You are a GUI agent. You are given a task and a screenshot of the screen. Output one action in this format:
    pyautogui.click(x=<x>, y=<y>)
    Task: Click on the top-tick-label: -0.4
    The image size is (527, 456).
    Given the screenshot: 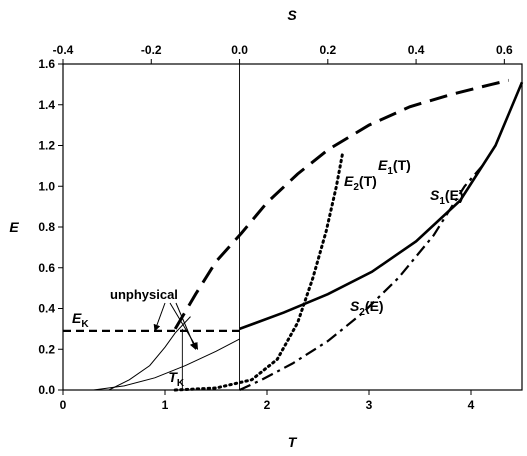 What is the action you would take?
    pyautogui.click(x=63, y=50)
    